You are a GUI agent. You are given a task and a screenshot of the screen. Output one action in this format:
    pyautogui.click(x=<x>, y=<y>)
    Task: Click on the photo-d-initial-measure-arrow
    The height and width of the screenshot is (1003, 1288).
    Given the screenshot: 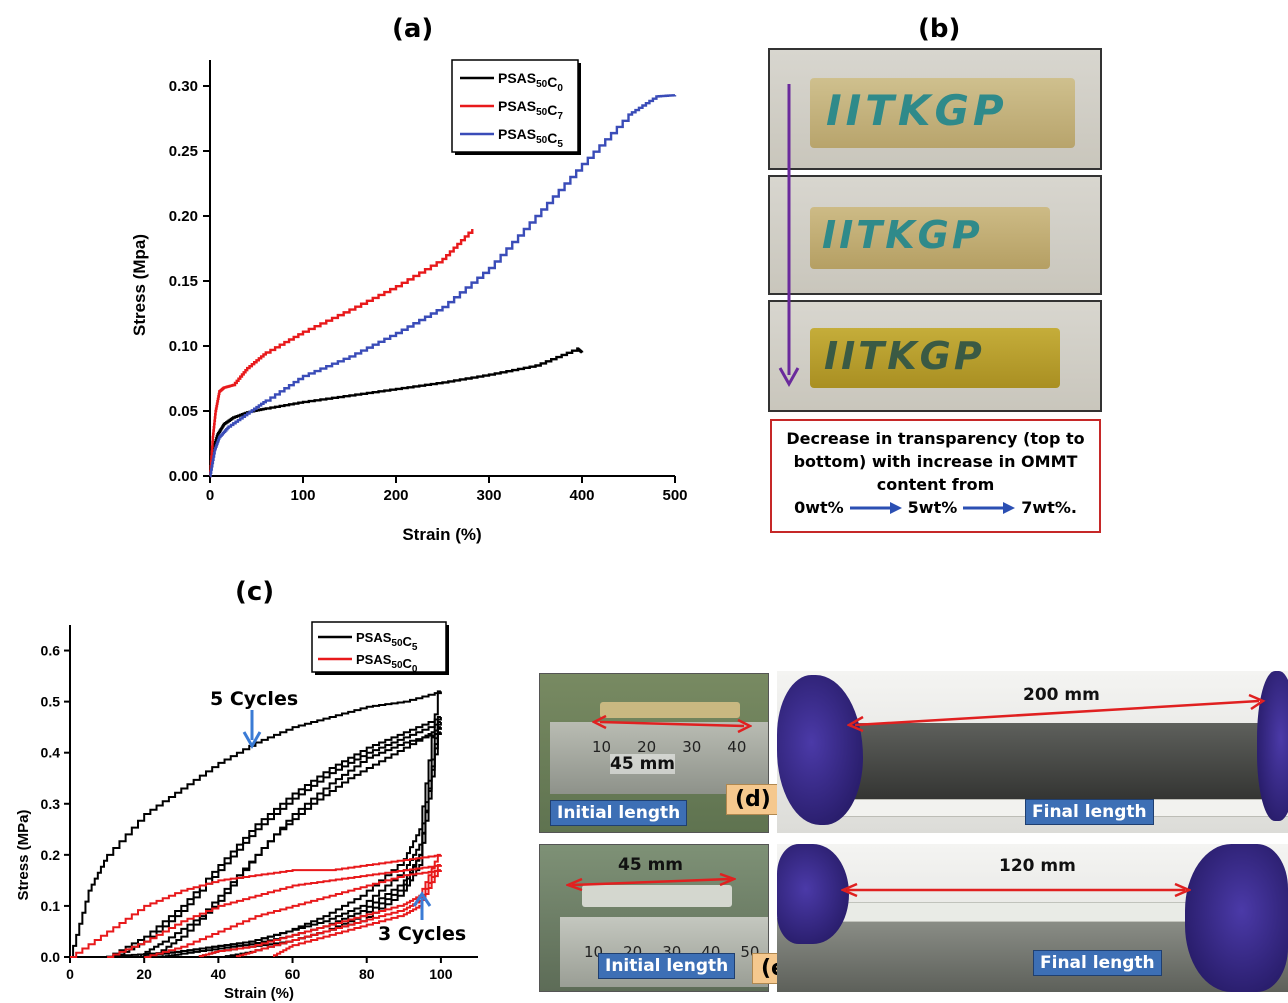 What is the action you would take?
    pyautogui.click(x=672, y=724)
    